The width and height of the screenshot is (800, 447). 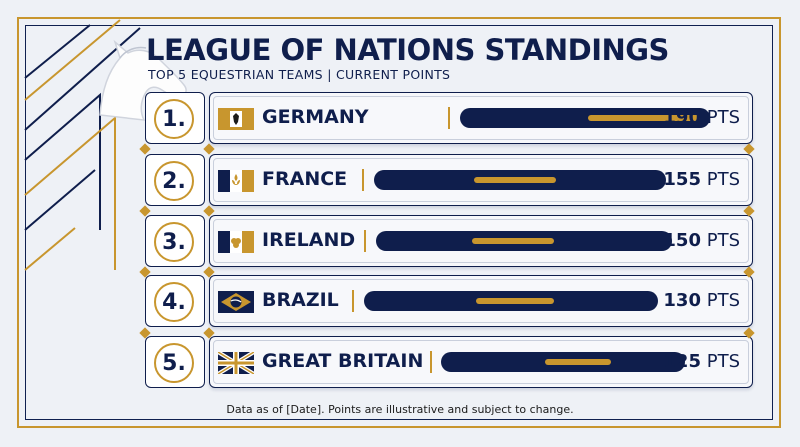 What do you see at coordinates (343, 361) in the screenshot?
I see `team-name: GREAT BRITAIN` at bounding box center [343, 361].